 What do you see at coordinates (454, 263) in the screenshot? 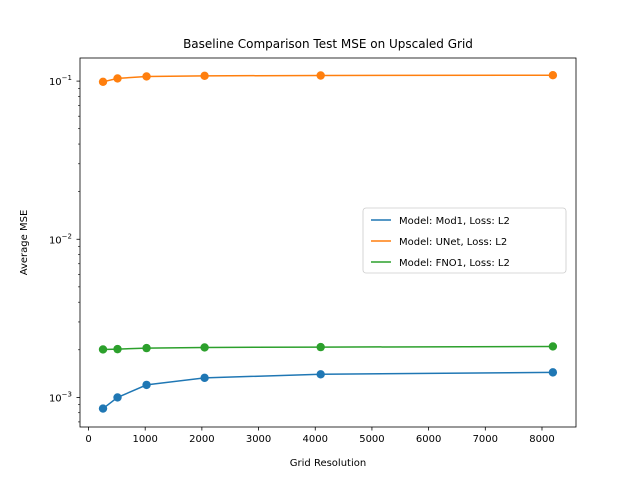
I see `legend-label-2: Model: FNO1, Loss: L2` at bounding box center [454, 263].